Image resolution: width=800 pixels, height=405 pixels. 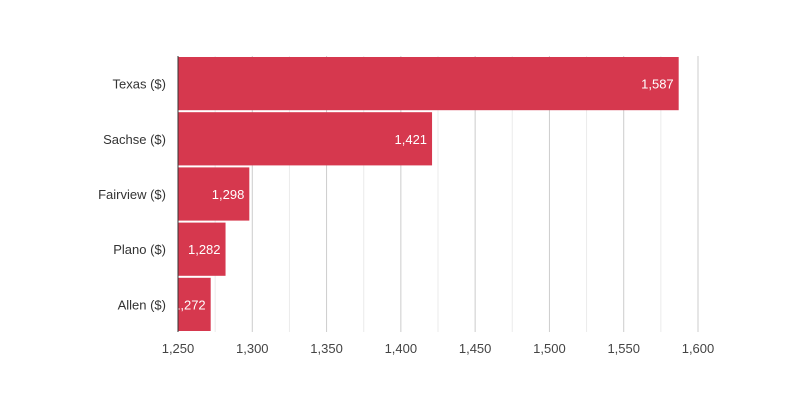 I want to click on x-tick-label: 1,350, so click(x=326, y=348).